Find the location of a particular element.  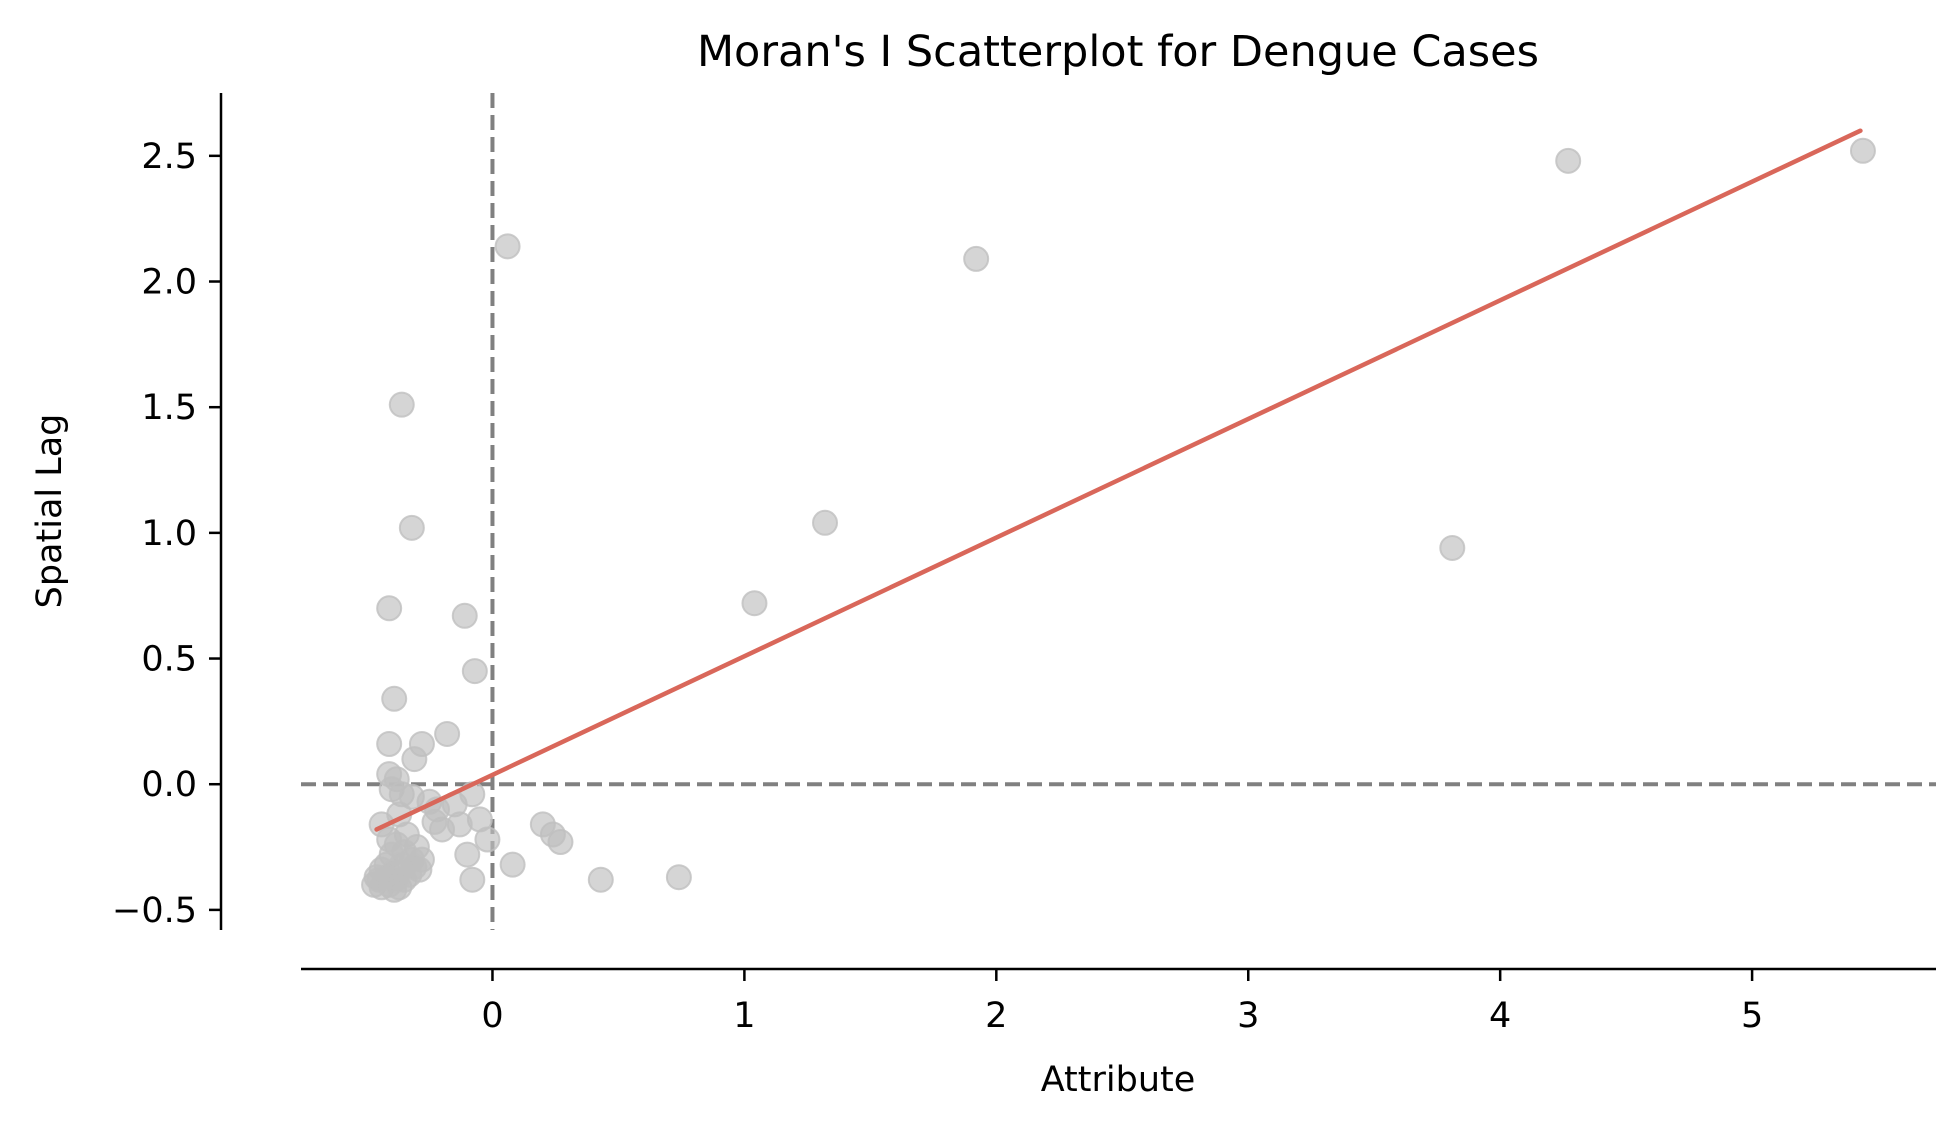

x-tick-label: 3 is located at coordinates (1248, 1016).